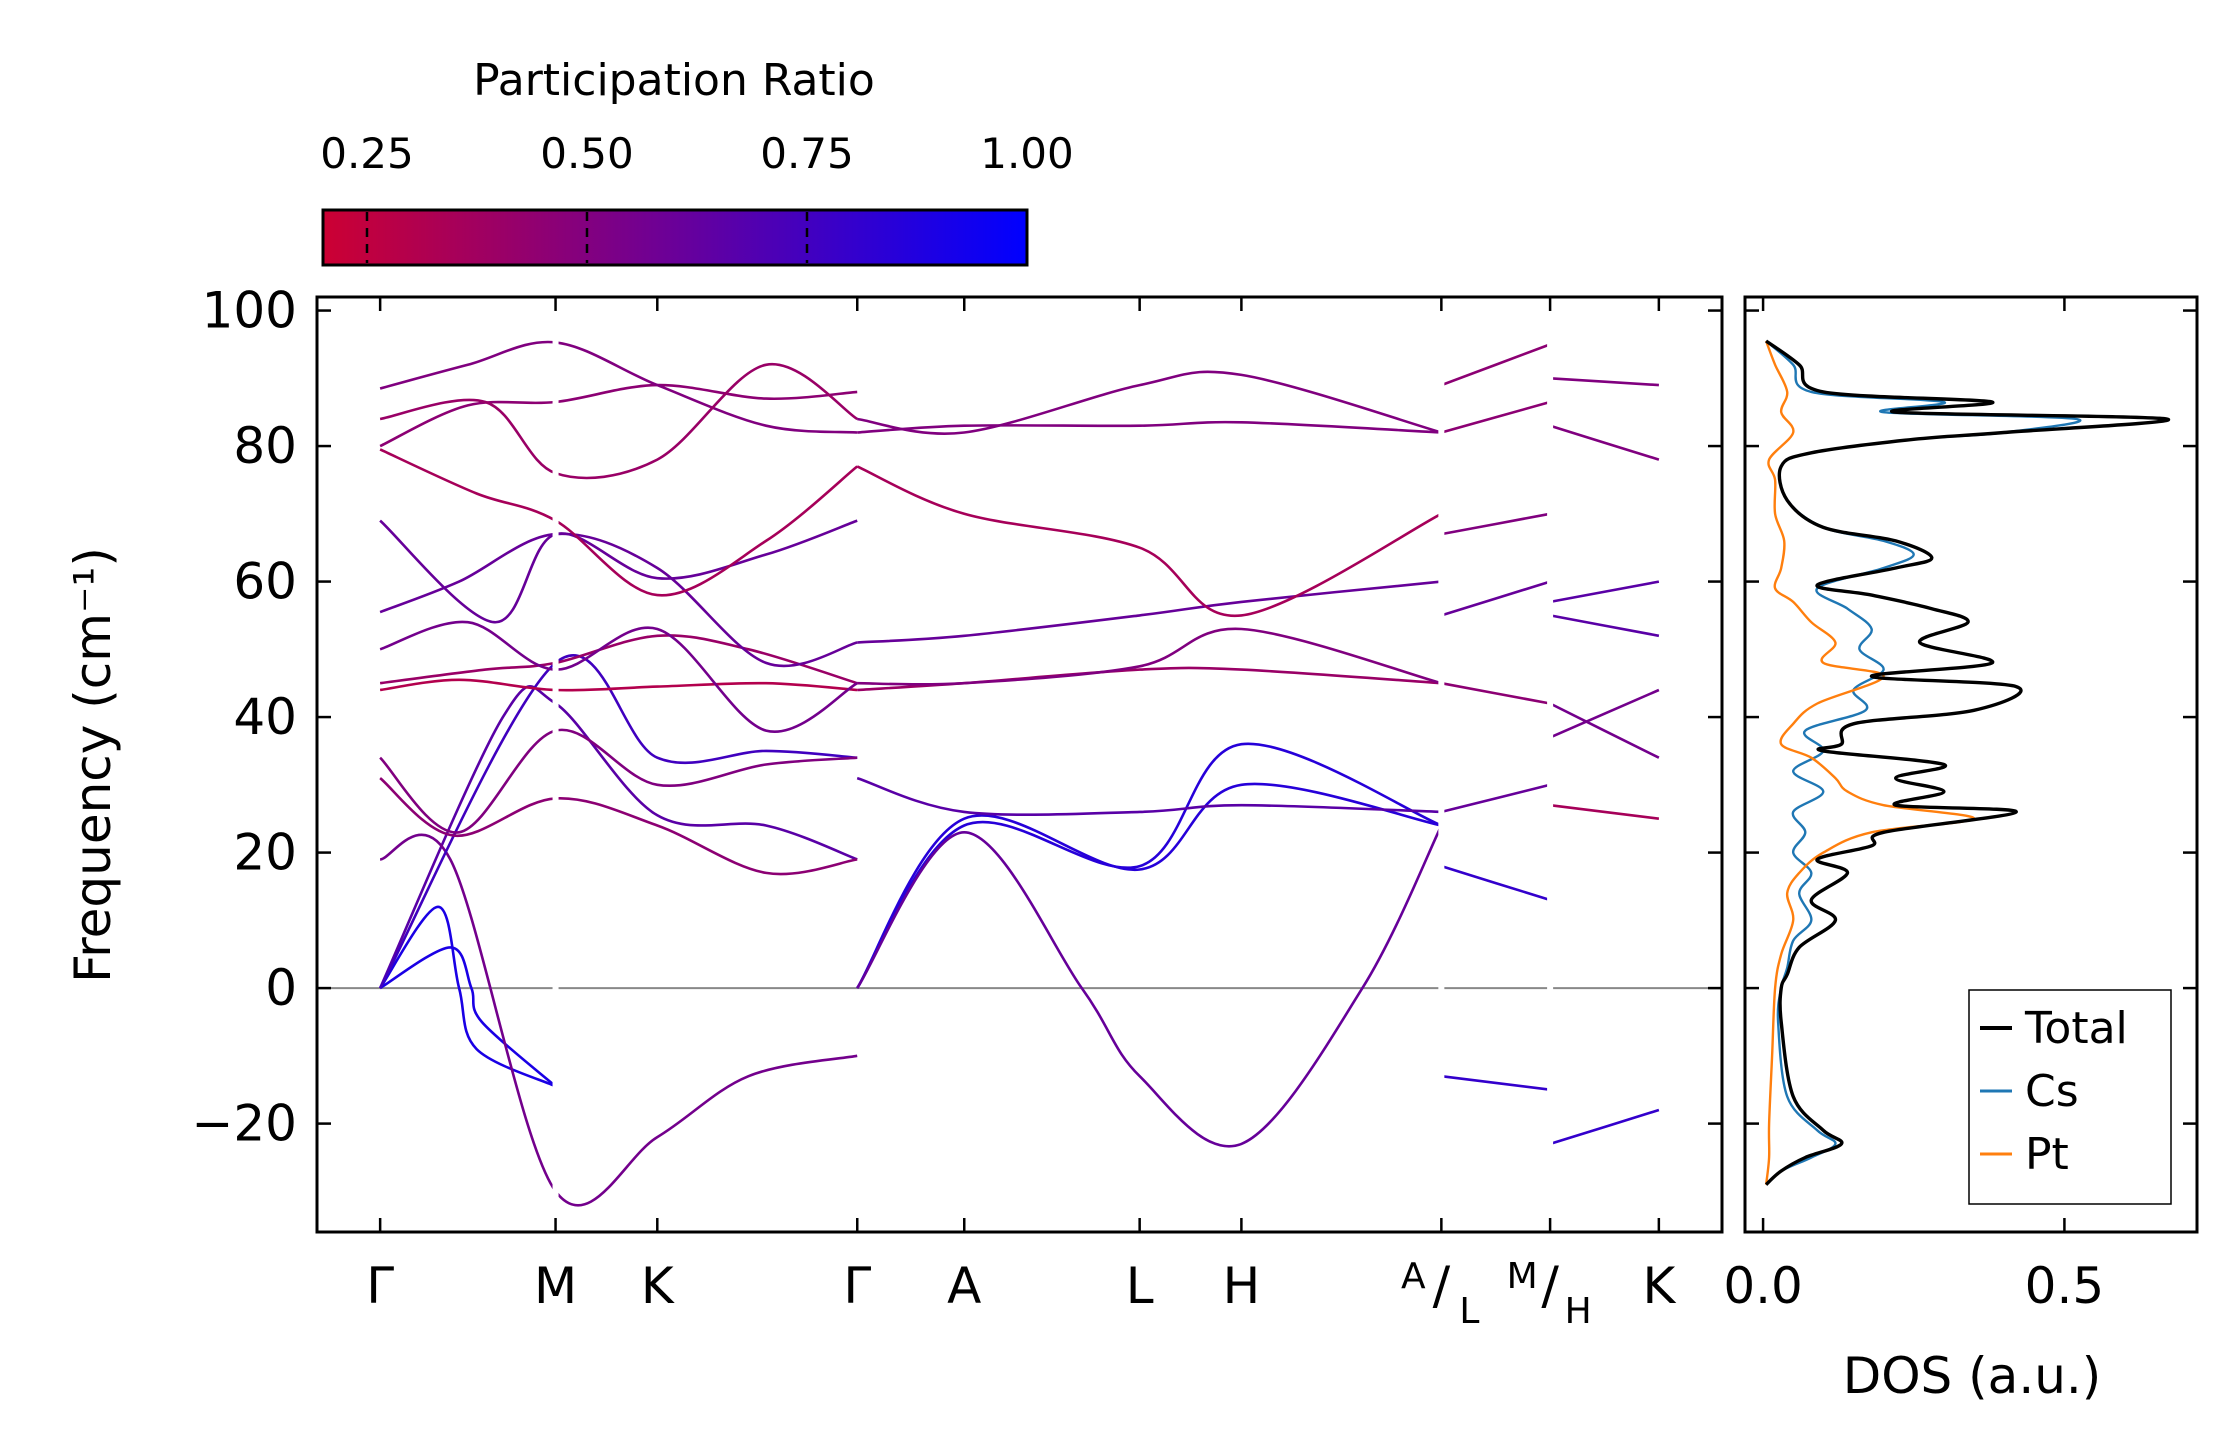 The height and width of the screenshot is (1455, 2234). I want to click on dos-line-total, so click(1967, 762).